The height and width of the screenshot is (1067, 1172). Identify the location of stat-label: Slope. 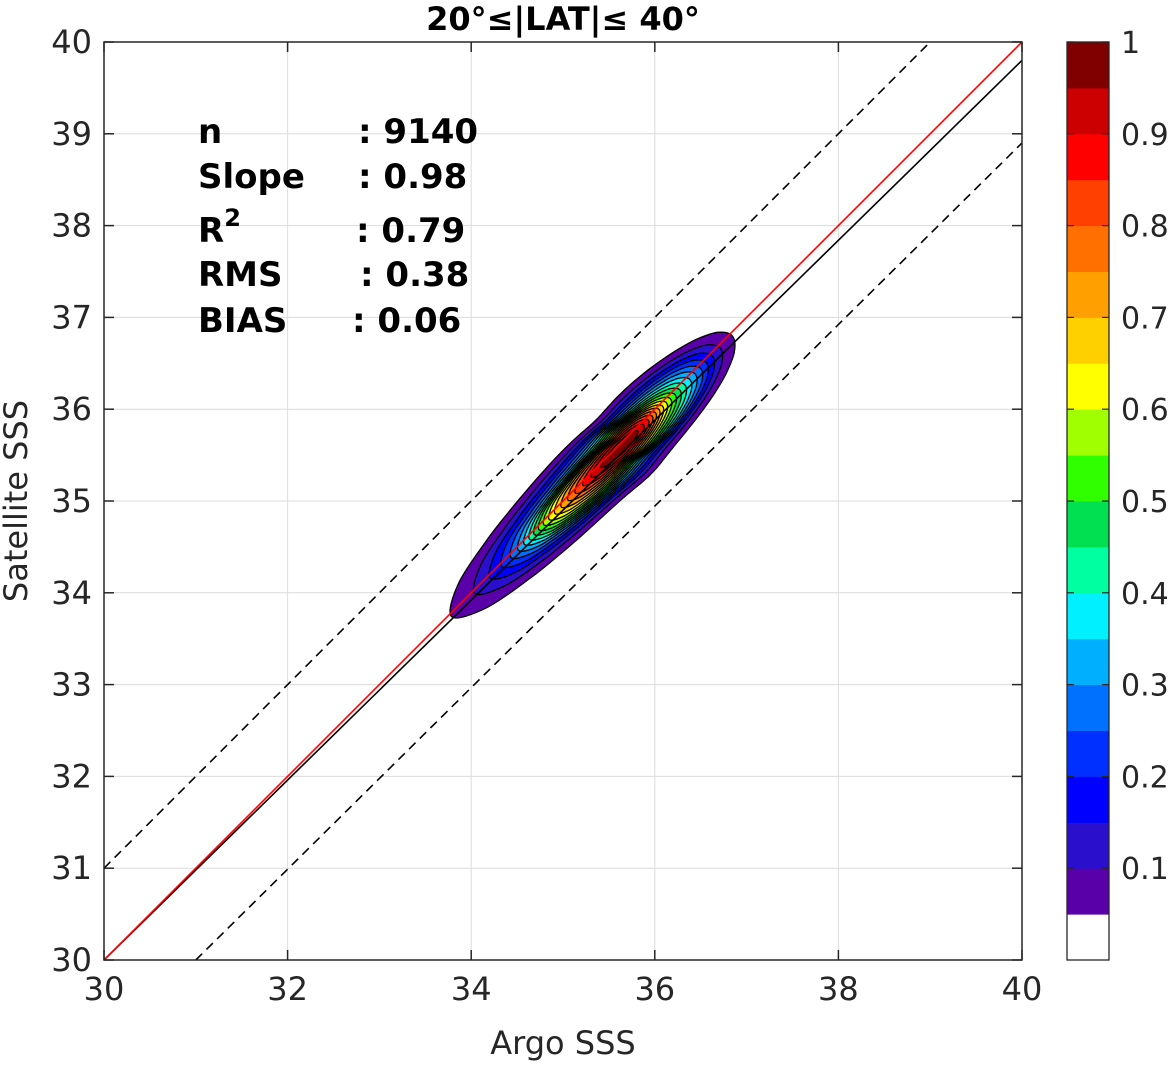
(251, 177).